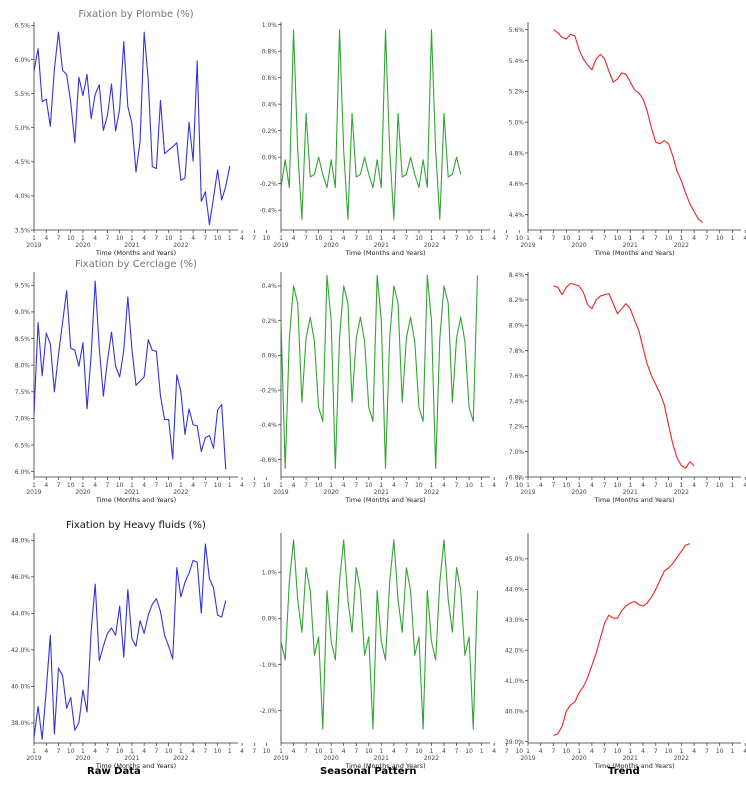  What do you see at coordinates (269, 425) in the screenshot?
I see `y-tick-label: -0.4%` at bounding box center [269, 425].